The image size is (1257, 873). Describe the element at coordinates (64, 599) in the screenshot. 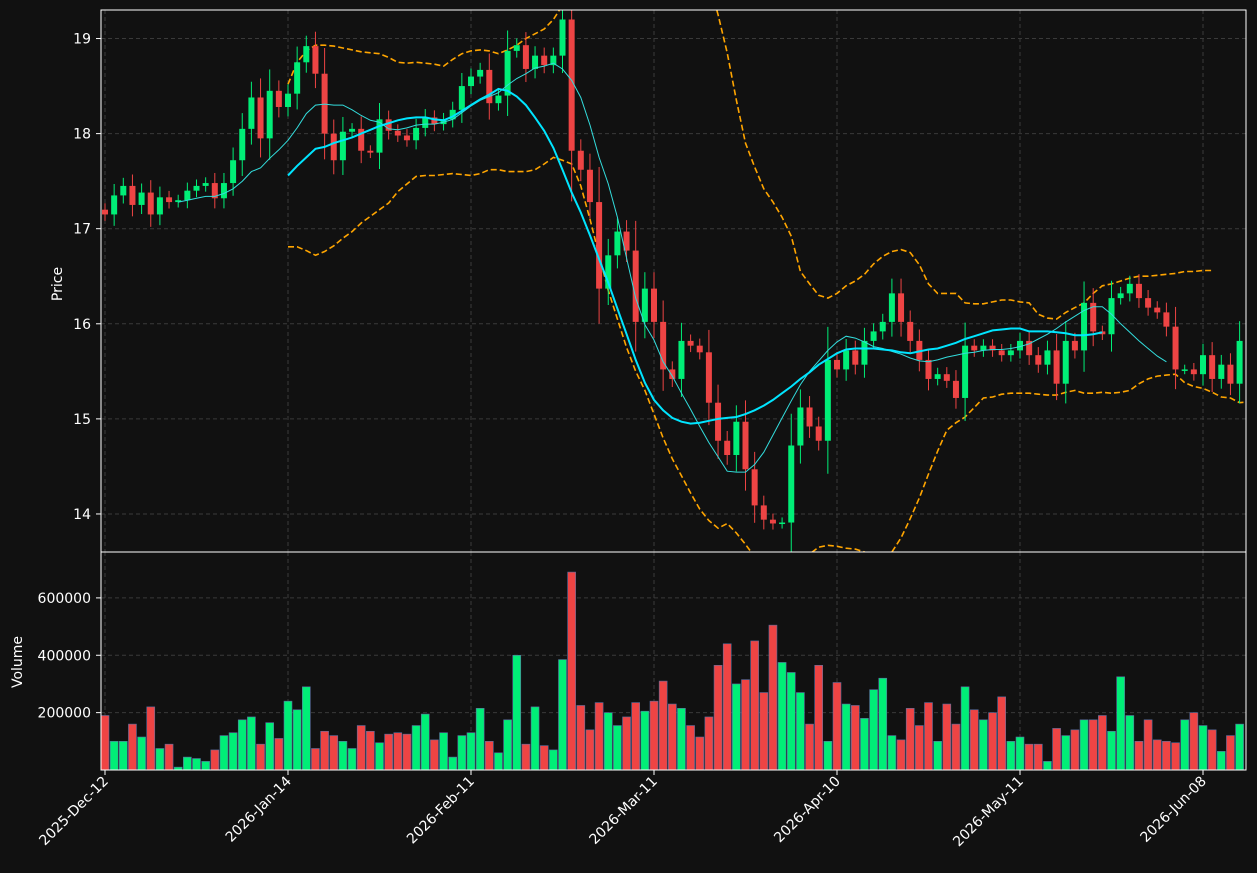

I see `volume-tick-label: 600000` at that location.